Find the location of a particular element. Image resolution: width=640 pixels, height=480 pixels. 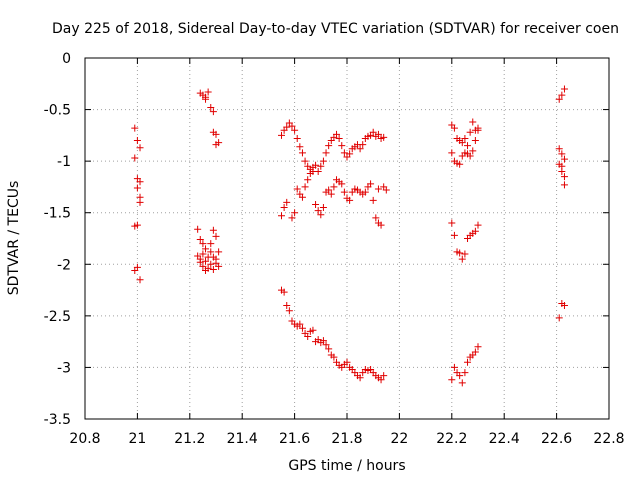

x-tick-label: 22 is located at coordinates (399, 439).